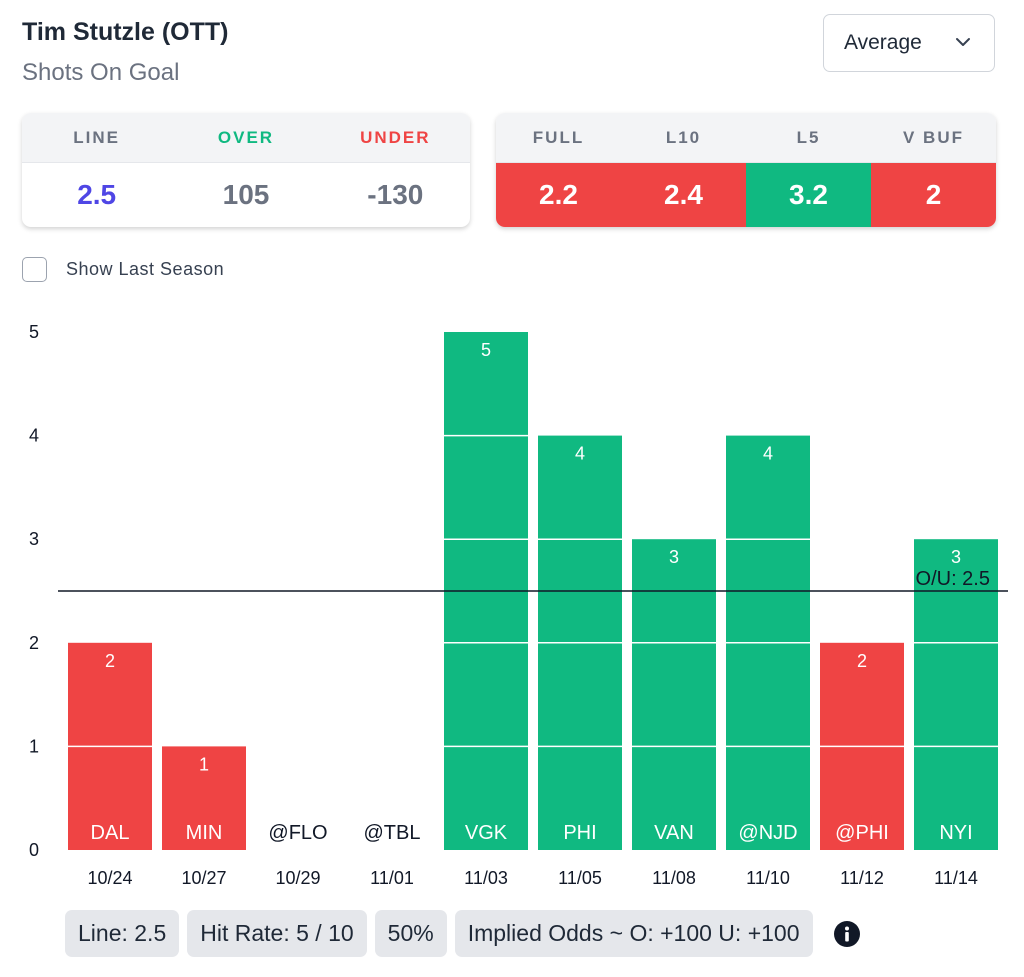 The image size is (1024, 977). Describe the element at coordinates (246, 137) in the screenshot. I see `over-header: OVER` at that location.